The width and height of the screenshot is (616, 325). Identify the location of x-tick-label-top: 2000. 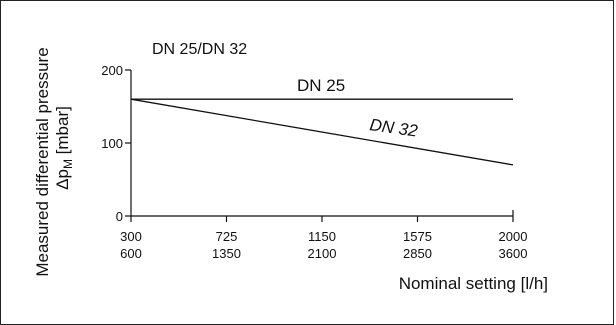
(513, 236).